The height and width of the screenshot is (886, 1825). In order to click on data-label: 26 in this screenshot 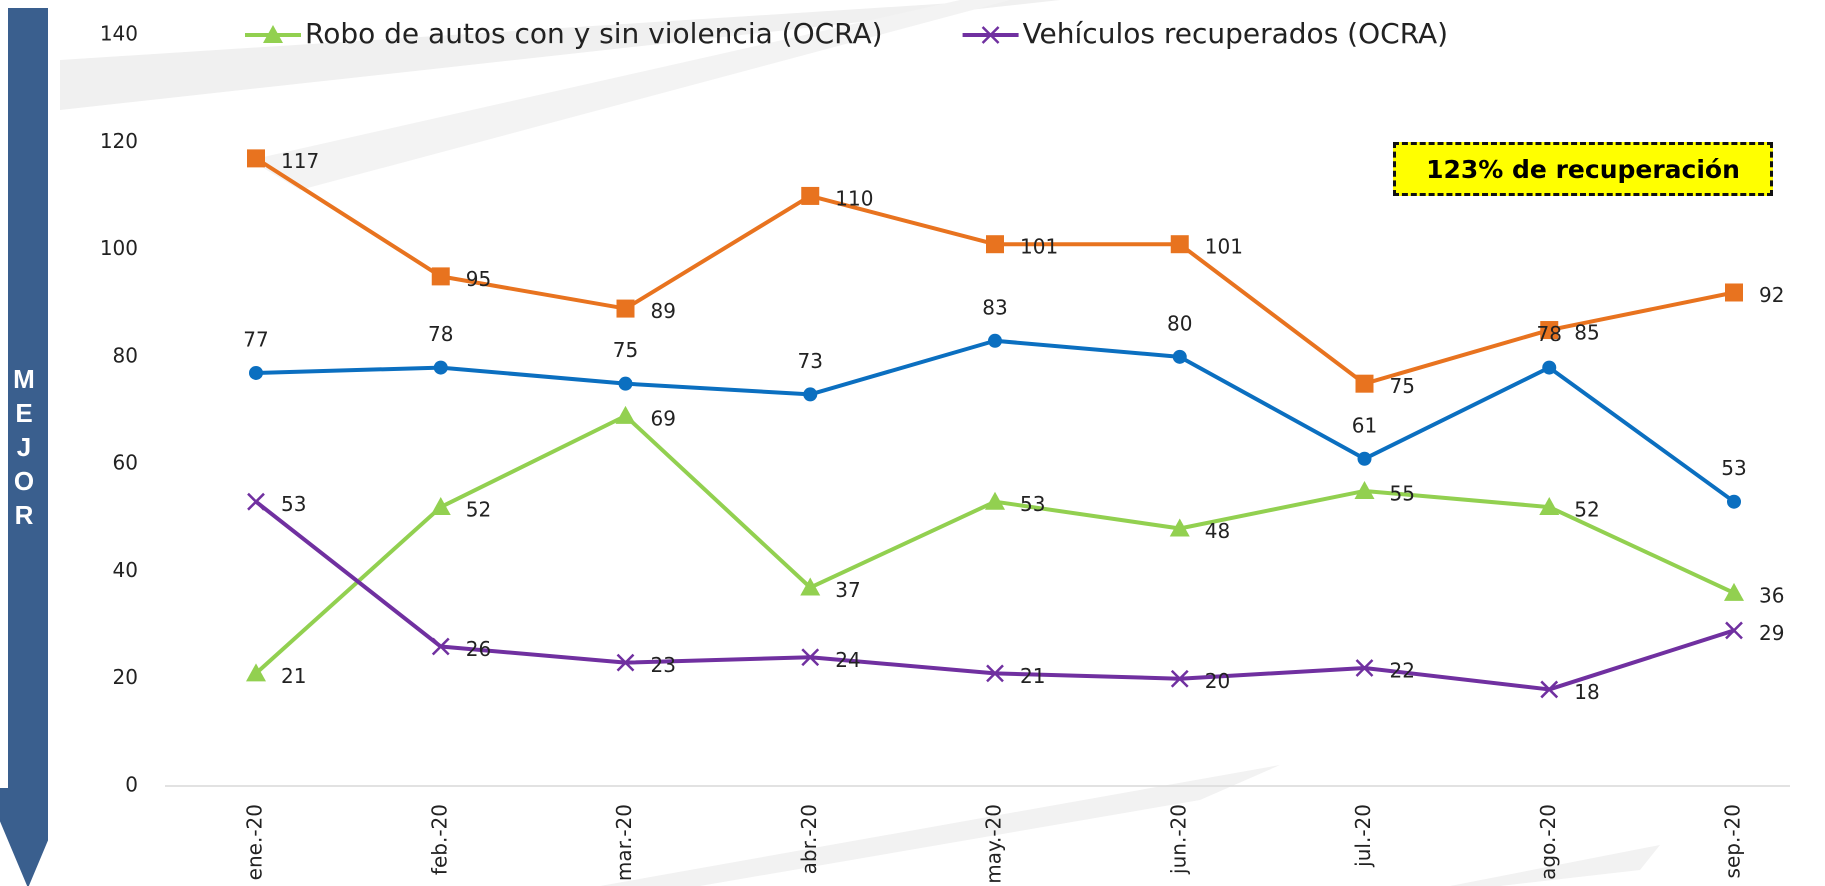, I will do `click(478, 649)`.